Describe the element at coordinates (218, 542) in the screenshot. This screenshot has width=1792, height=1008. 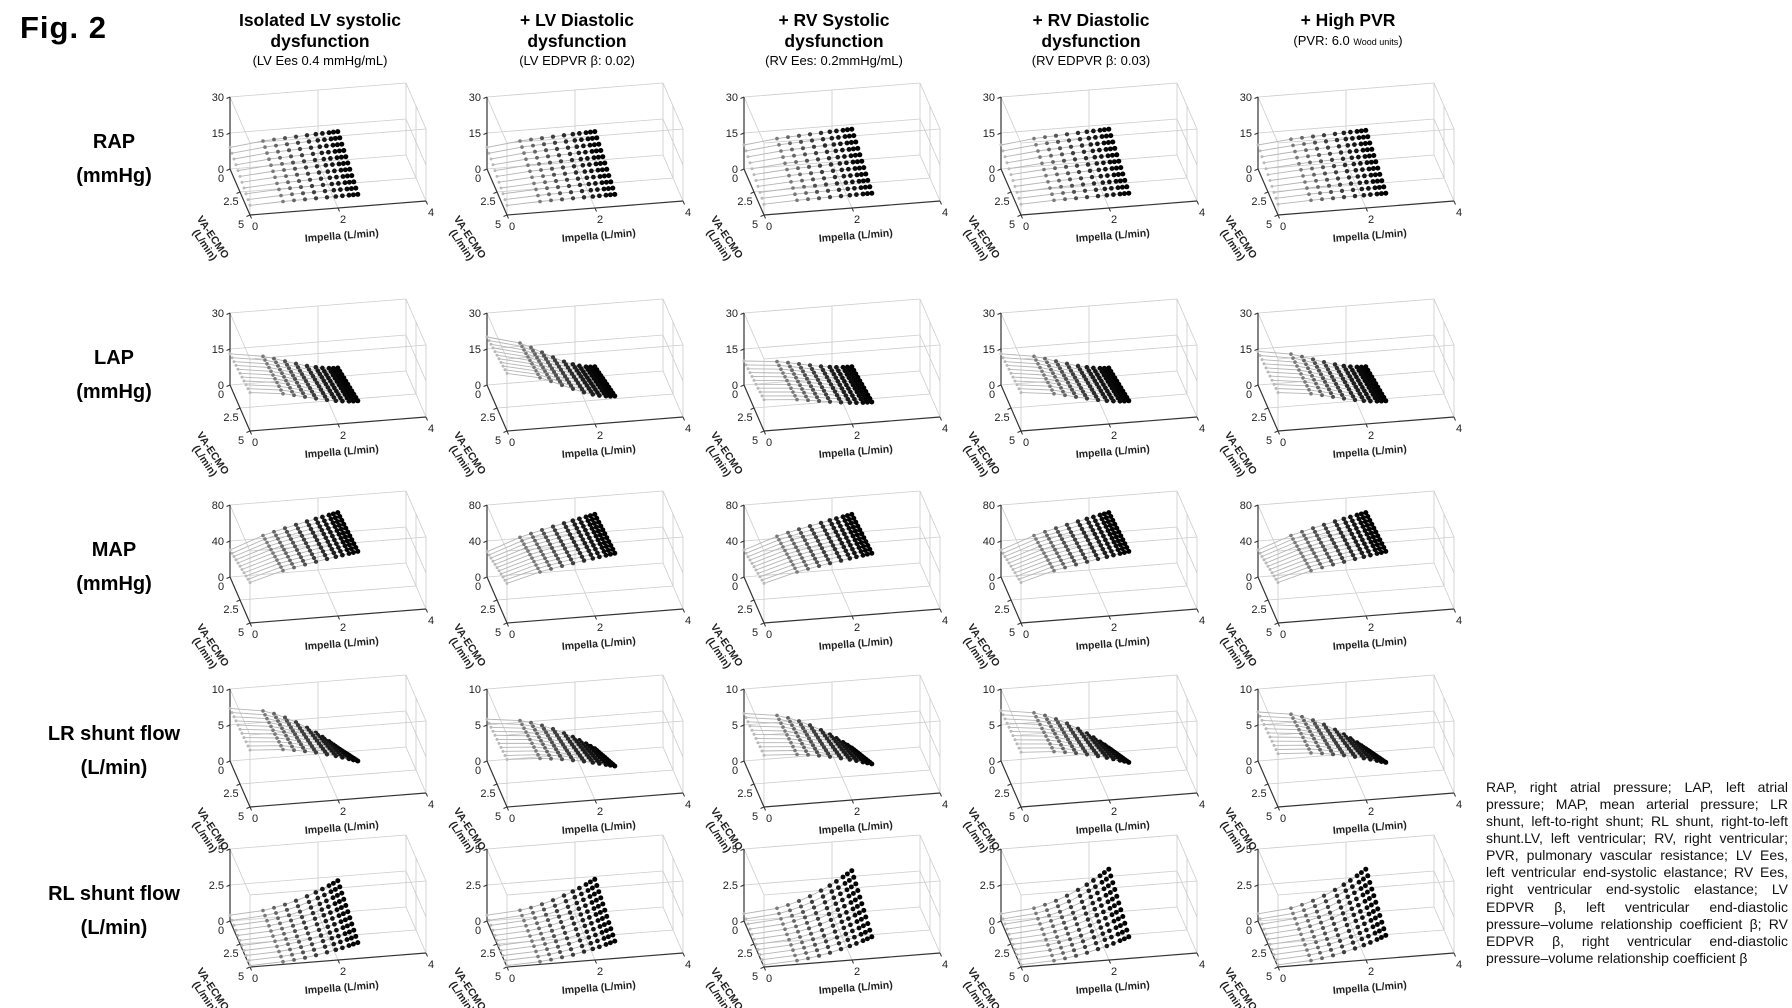
I see `svg-text: 40` at that location.